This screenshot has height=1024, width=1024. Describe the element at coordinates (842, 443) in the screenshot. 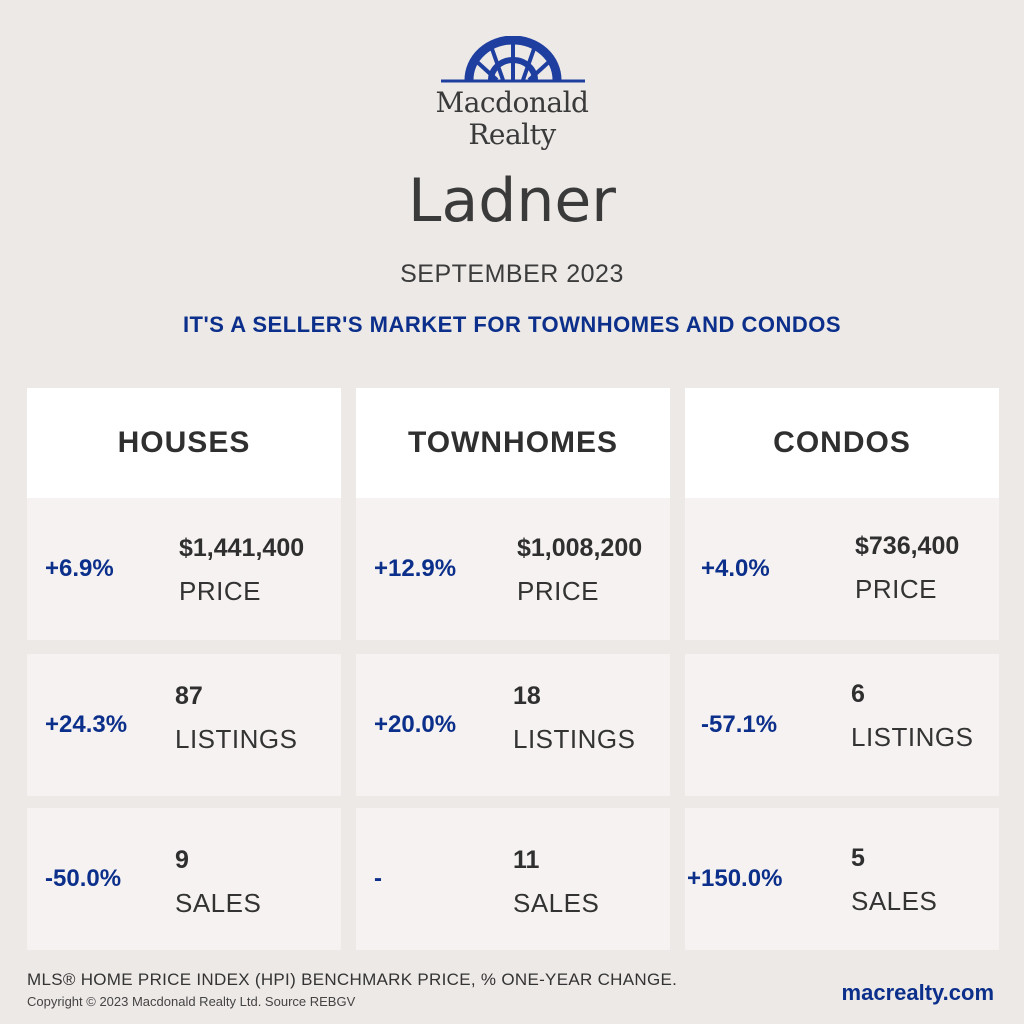

I see `column-title: CONDOS` at that location.